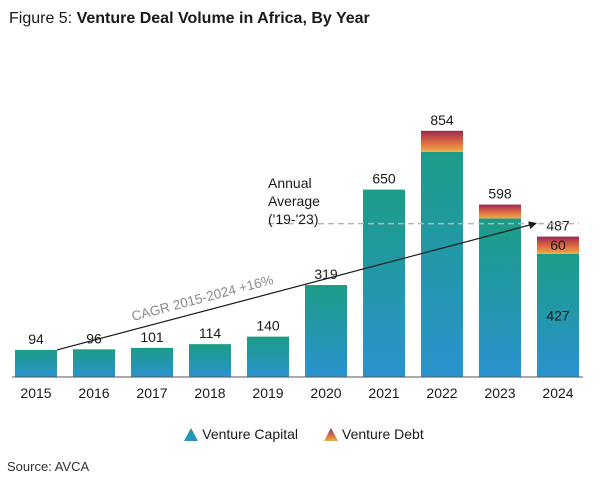 The image size is (608, 493). What do you see at coordinates (383, 393) in the screenshot?
I see `x-tick-2021: 2021` at bounding box center [383, 393].